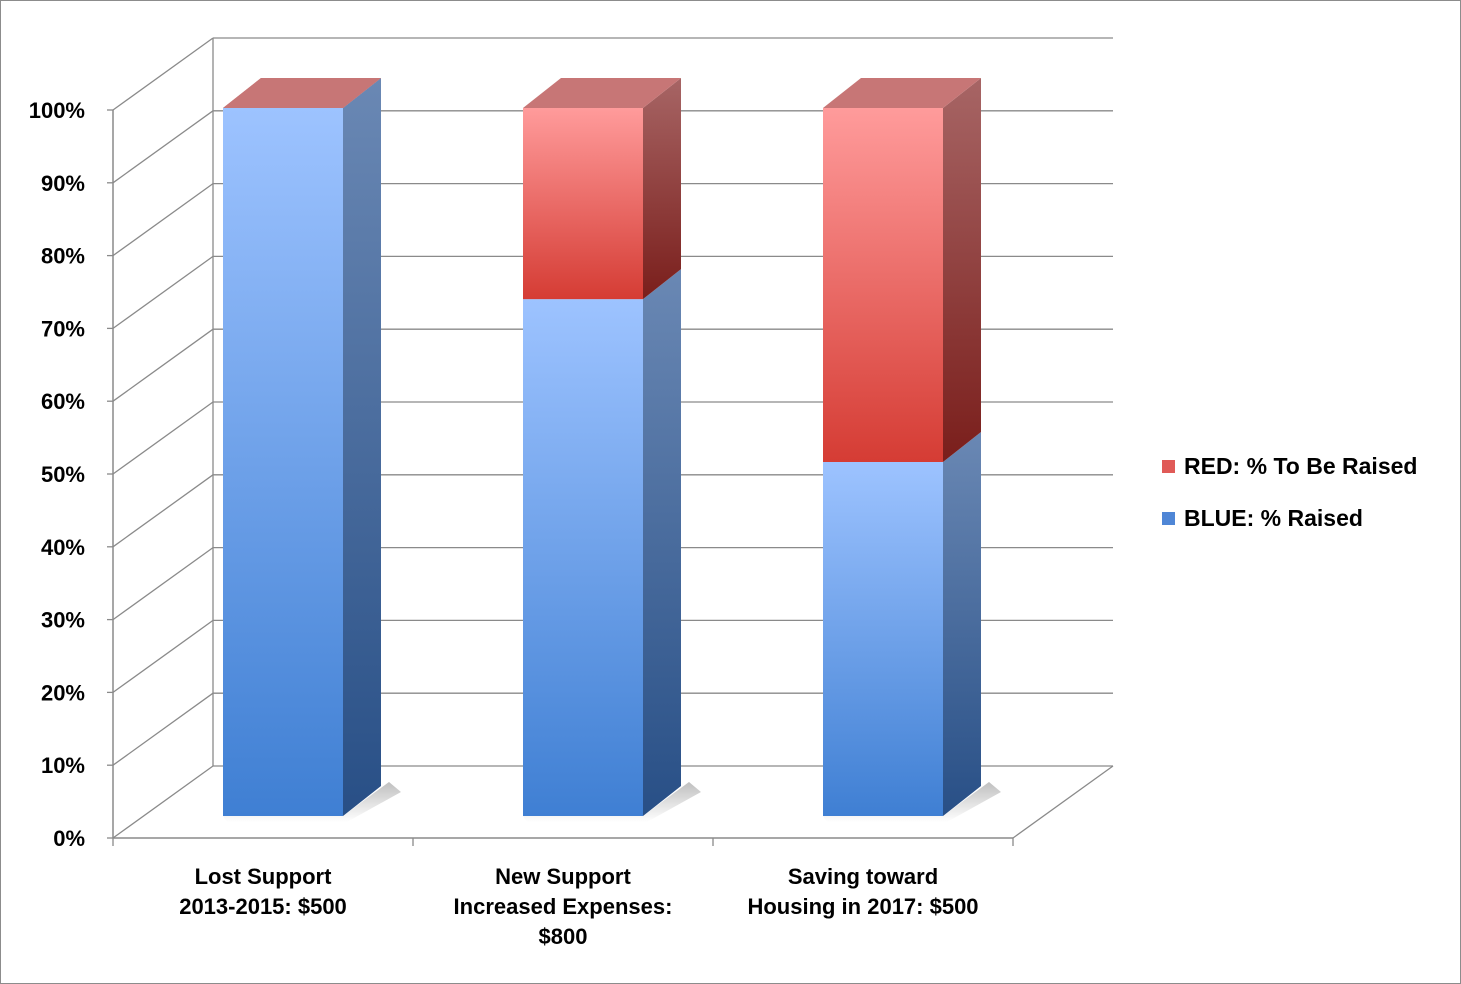 The image size is (1461, 984). Describe the element at coordinates (1273, 518) in the screenshot. I see `legend-label: BLUE: % Raised` at that location.